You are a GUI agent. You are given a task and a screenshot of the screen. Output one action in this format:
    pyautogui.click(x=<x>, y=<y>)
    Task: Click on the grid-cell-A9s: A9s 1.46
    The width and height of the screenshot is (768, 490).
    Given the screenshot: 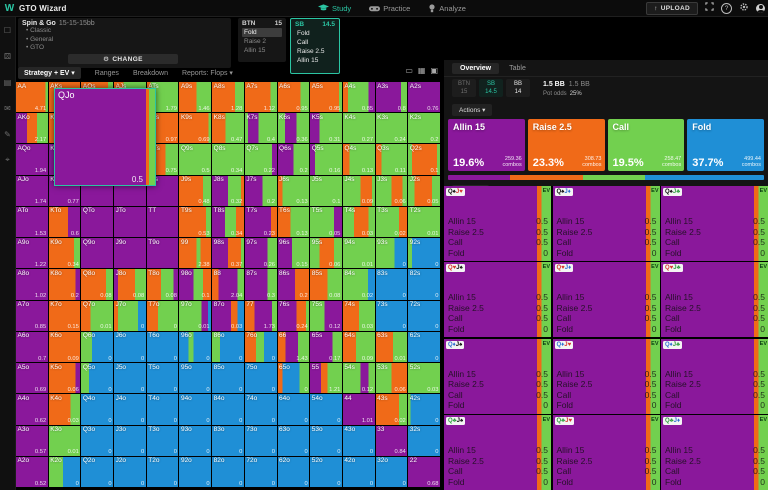 What is the action you would take?
    pyautogui.click(x=195, y=97)
    